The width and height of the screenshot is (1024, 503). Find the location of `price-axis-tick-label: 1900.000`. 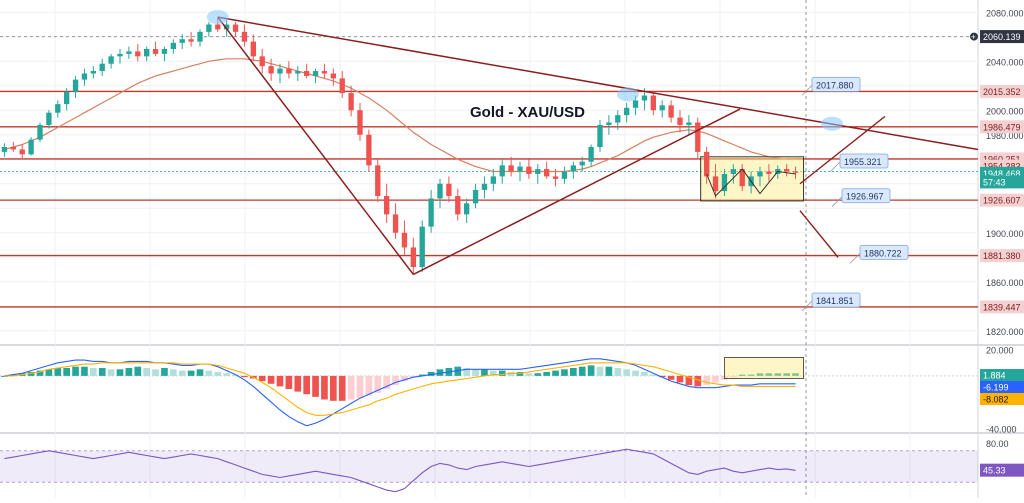

price-axis-tick-label: 1900.000 is located at coordinates (1005, 234).